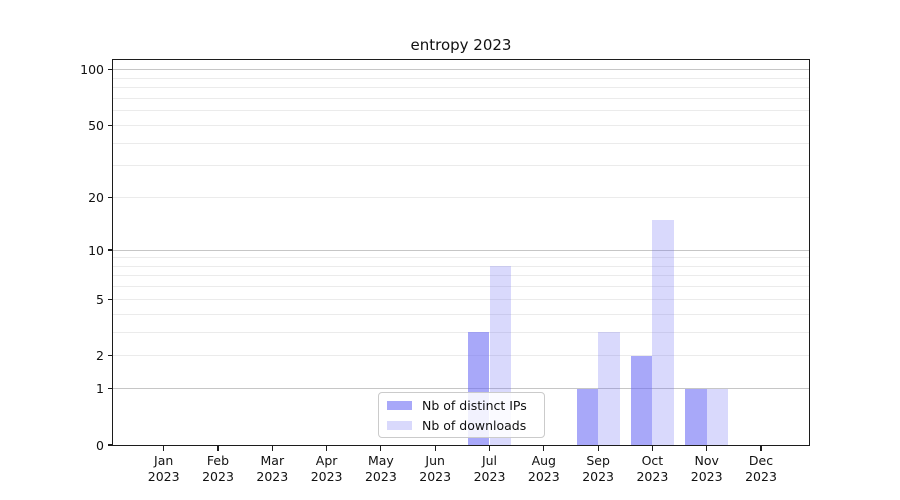 The height and width of the screenshot is (500, 900). I want to click on x-tick-month-jun: Jun, so click(435, 460).